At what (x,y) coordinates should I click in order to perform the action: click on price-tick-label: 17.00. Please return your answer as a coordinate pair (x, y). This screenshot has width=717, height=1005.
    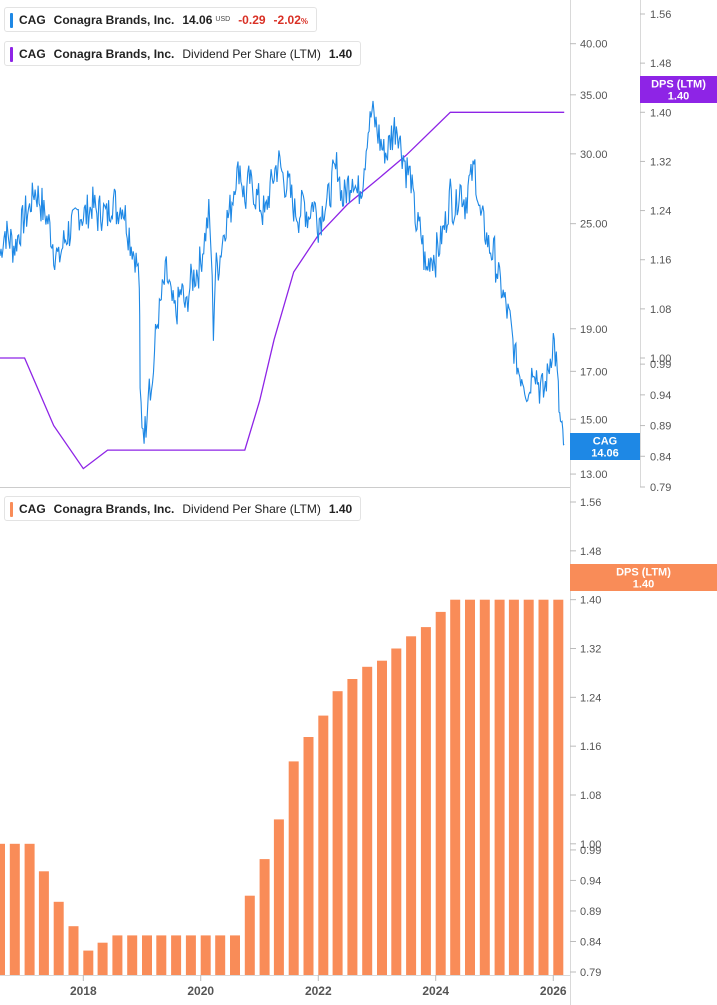
    Looking at the image, I should click on (594, 372).